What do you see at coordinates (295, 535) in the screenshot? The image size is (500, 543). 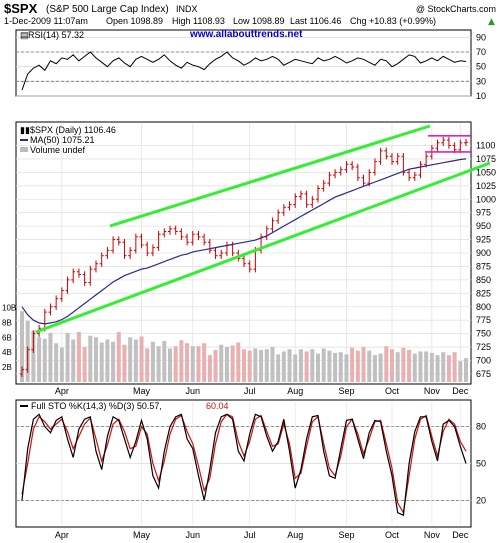 I see `sto-month-label: Aug` at bounding box center [295, 535].